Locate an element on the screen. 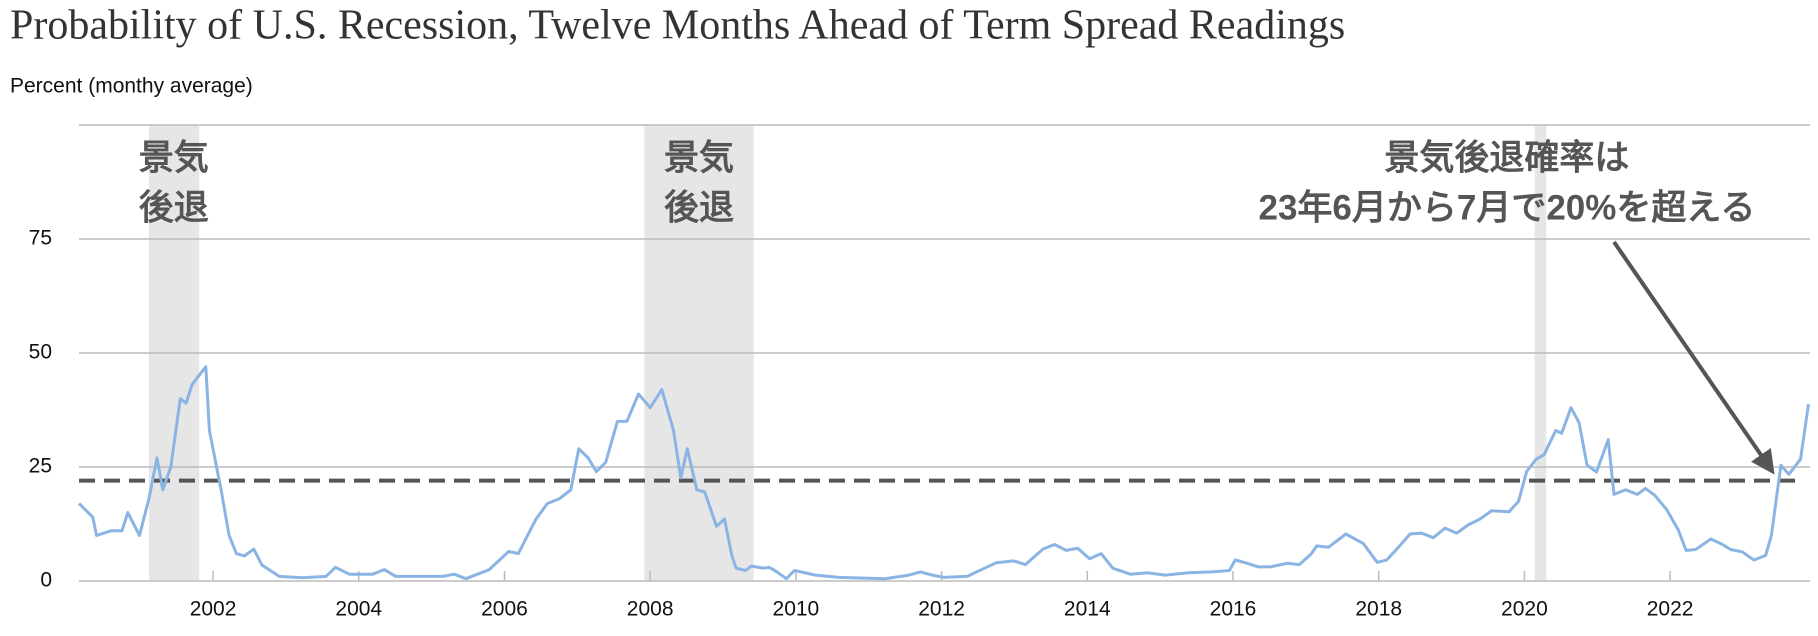 The width and height of the screenshot is (1818, 636). x-tick-label: 2010 is located at coordinates (796, 609).